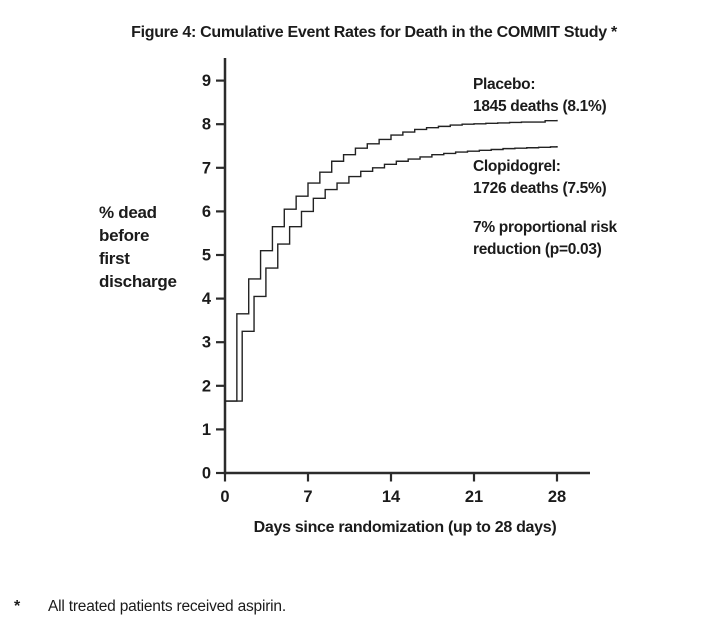  What do you see at coordinates (391, 497) in the screenshot?
I see `x-tick-label: 14` at bounding box center [391, 497].